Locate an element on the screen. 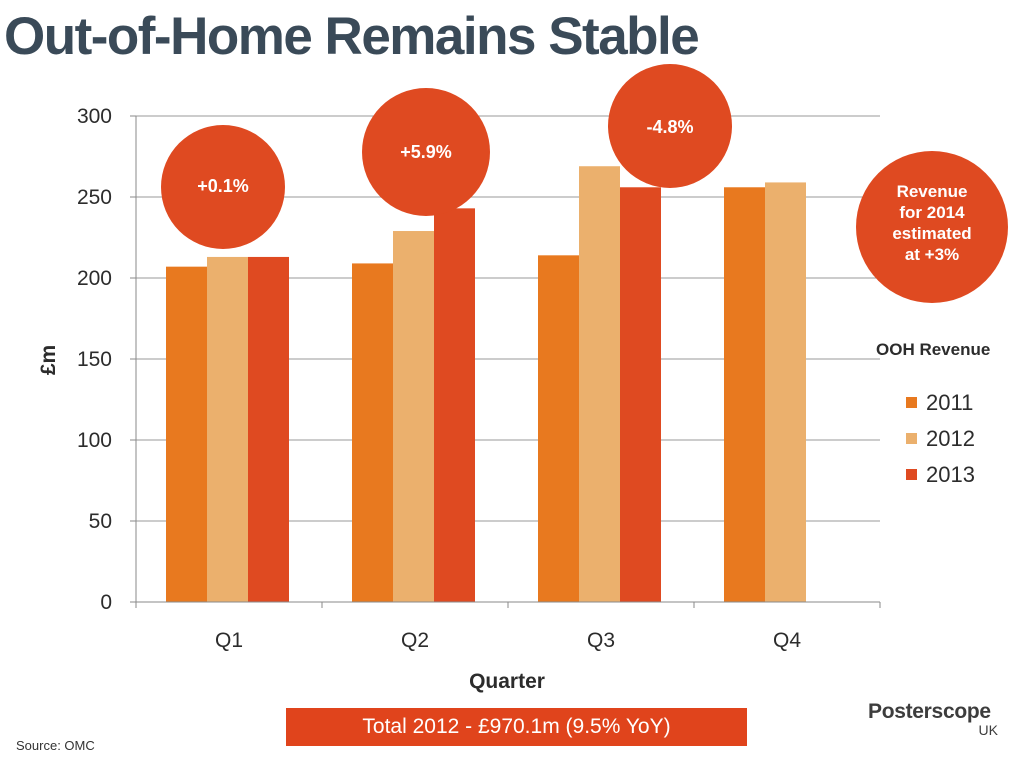 This screenshot has height=768, width=1024. x-tick-label: Q4 is located at coordinates (787, 640).